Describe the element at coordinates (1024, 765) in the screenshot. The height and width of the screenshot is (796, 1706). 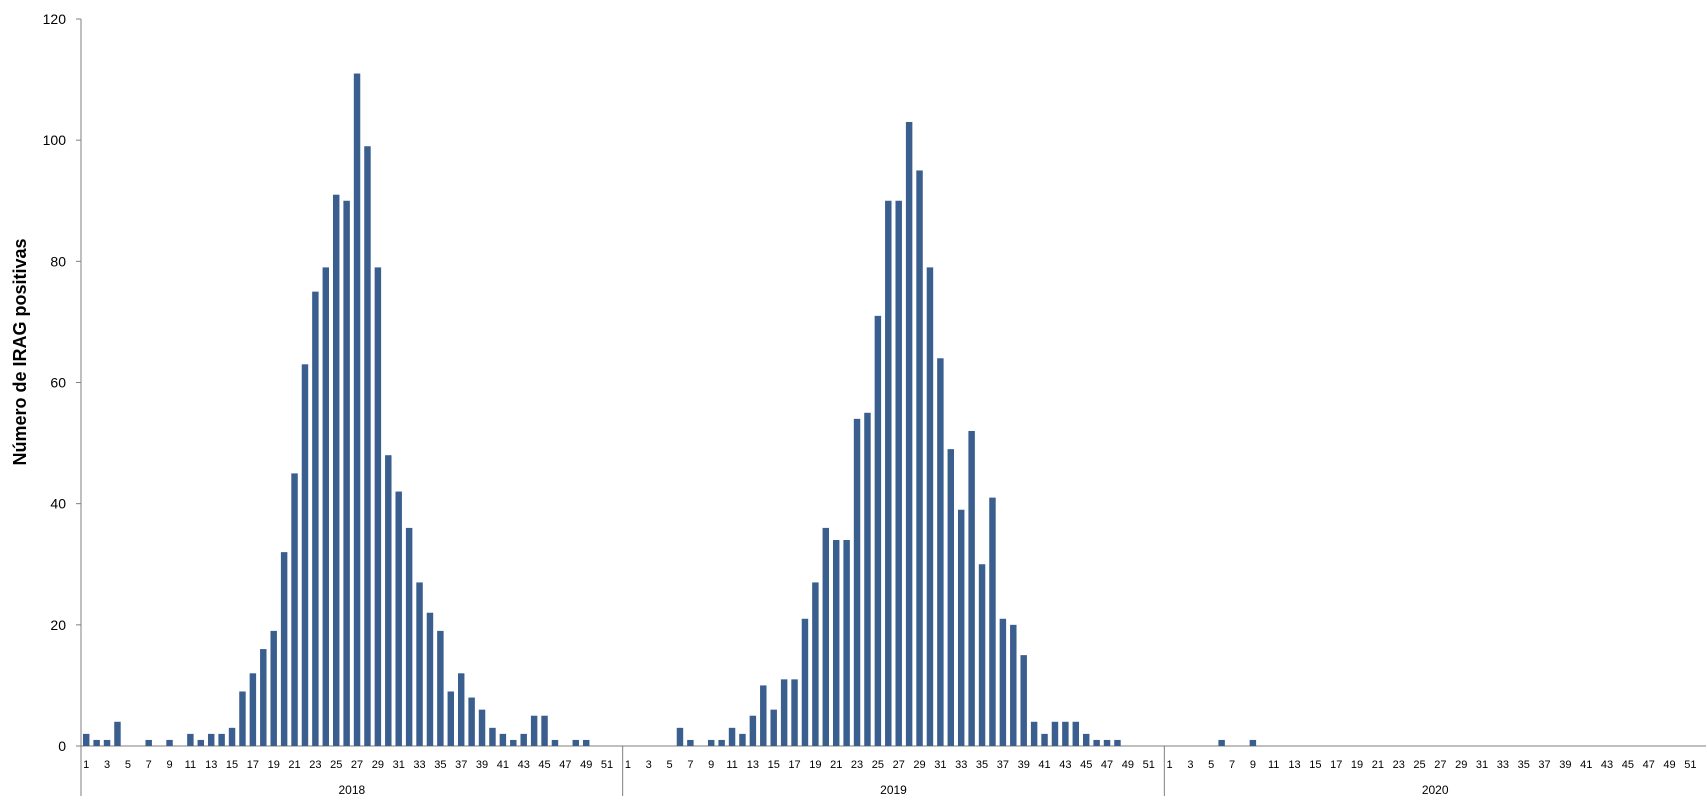
I see `week-tick-label: 39` at that location.